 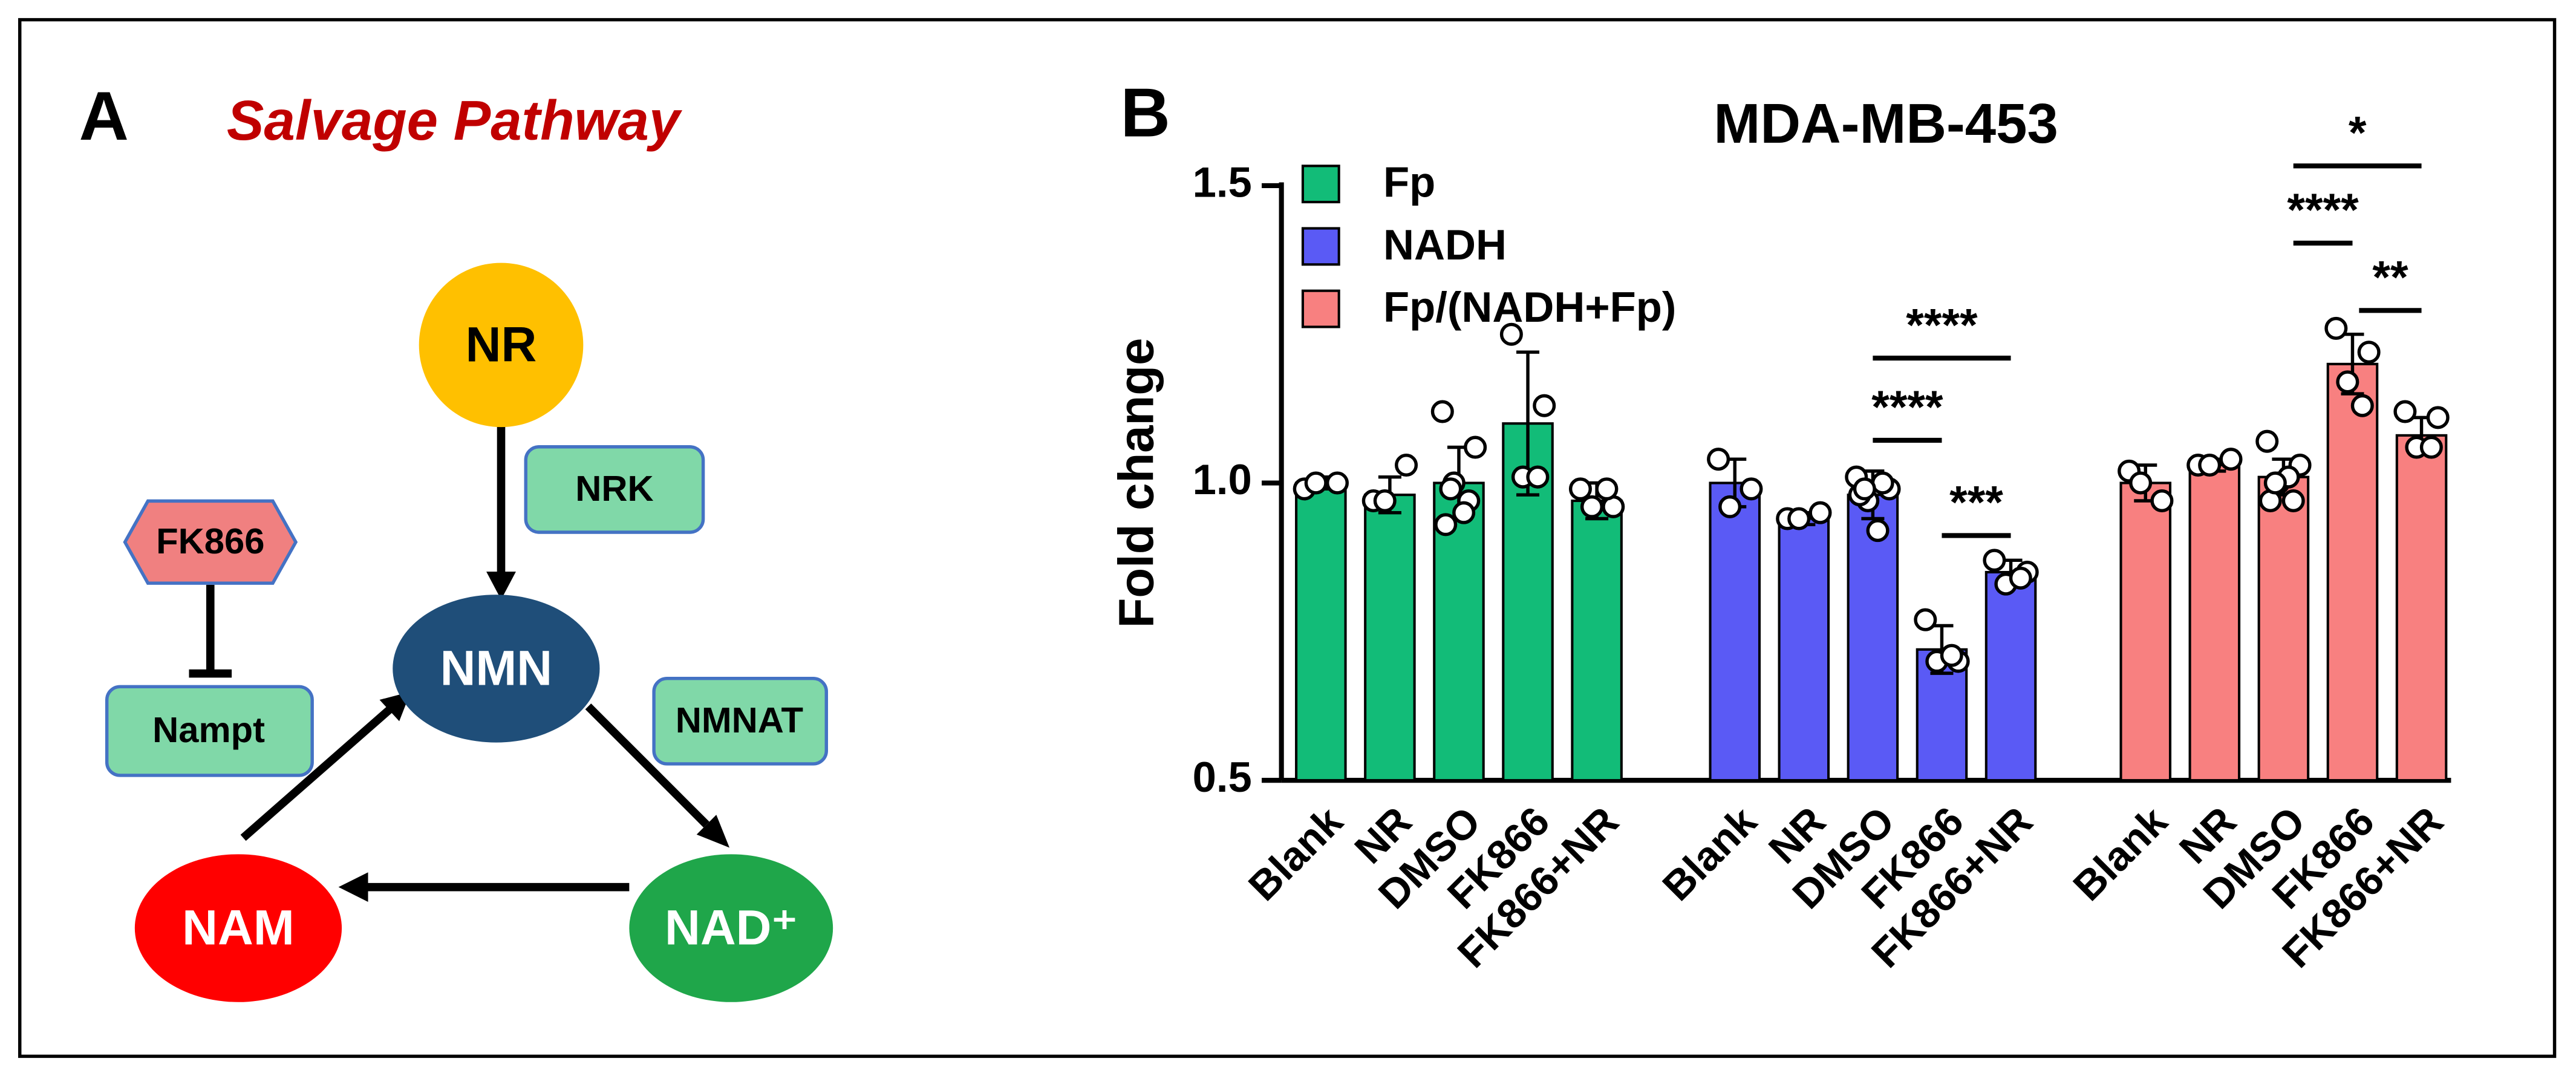 What do you see at coordinates (1222, 479) in the screenshot?
I see `y-tick-label: 1.0` at bounding box center [1222, 479].